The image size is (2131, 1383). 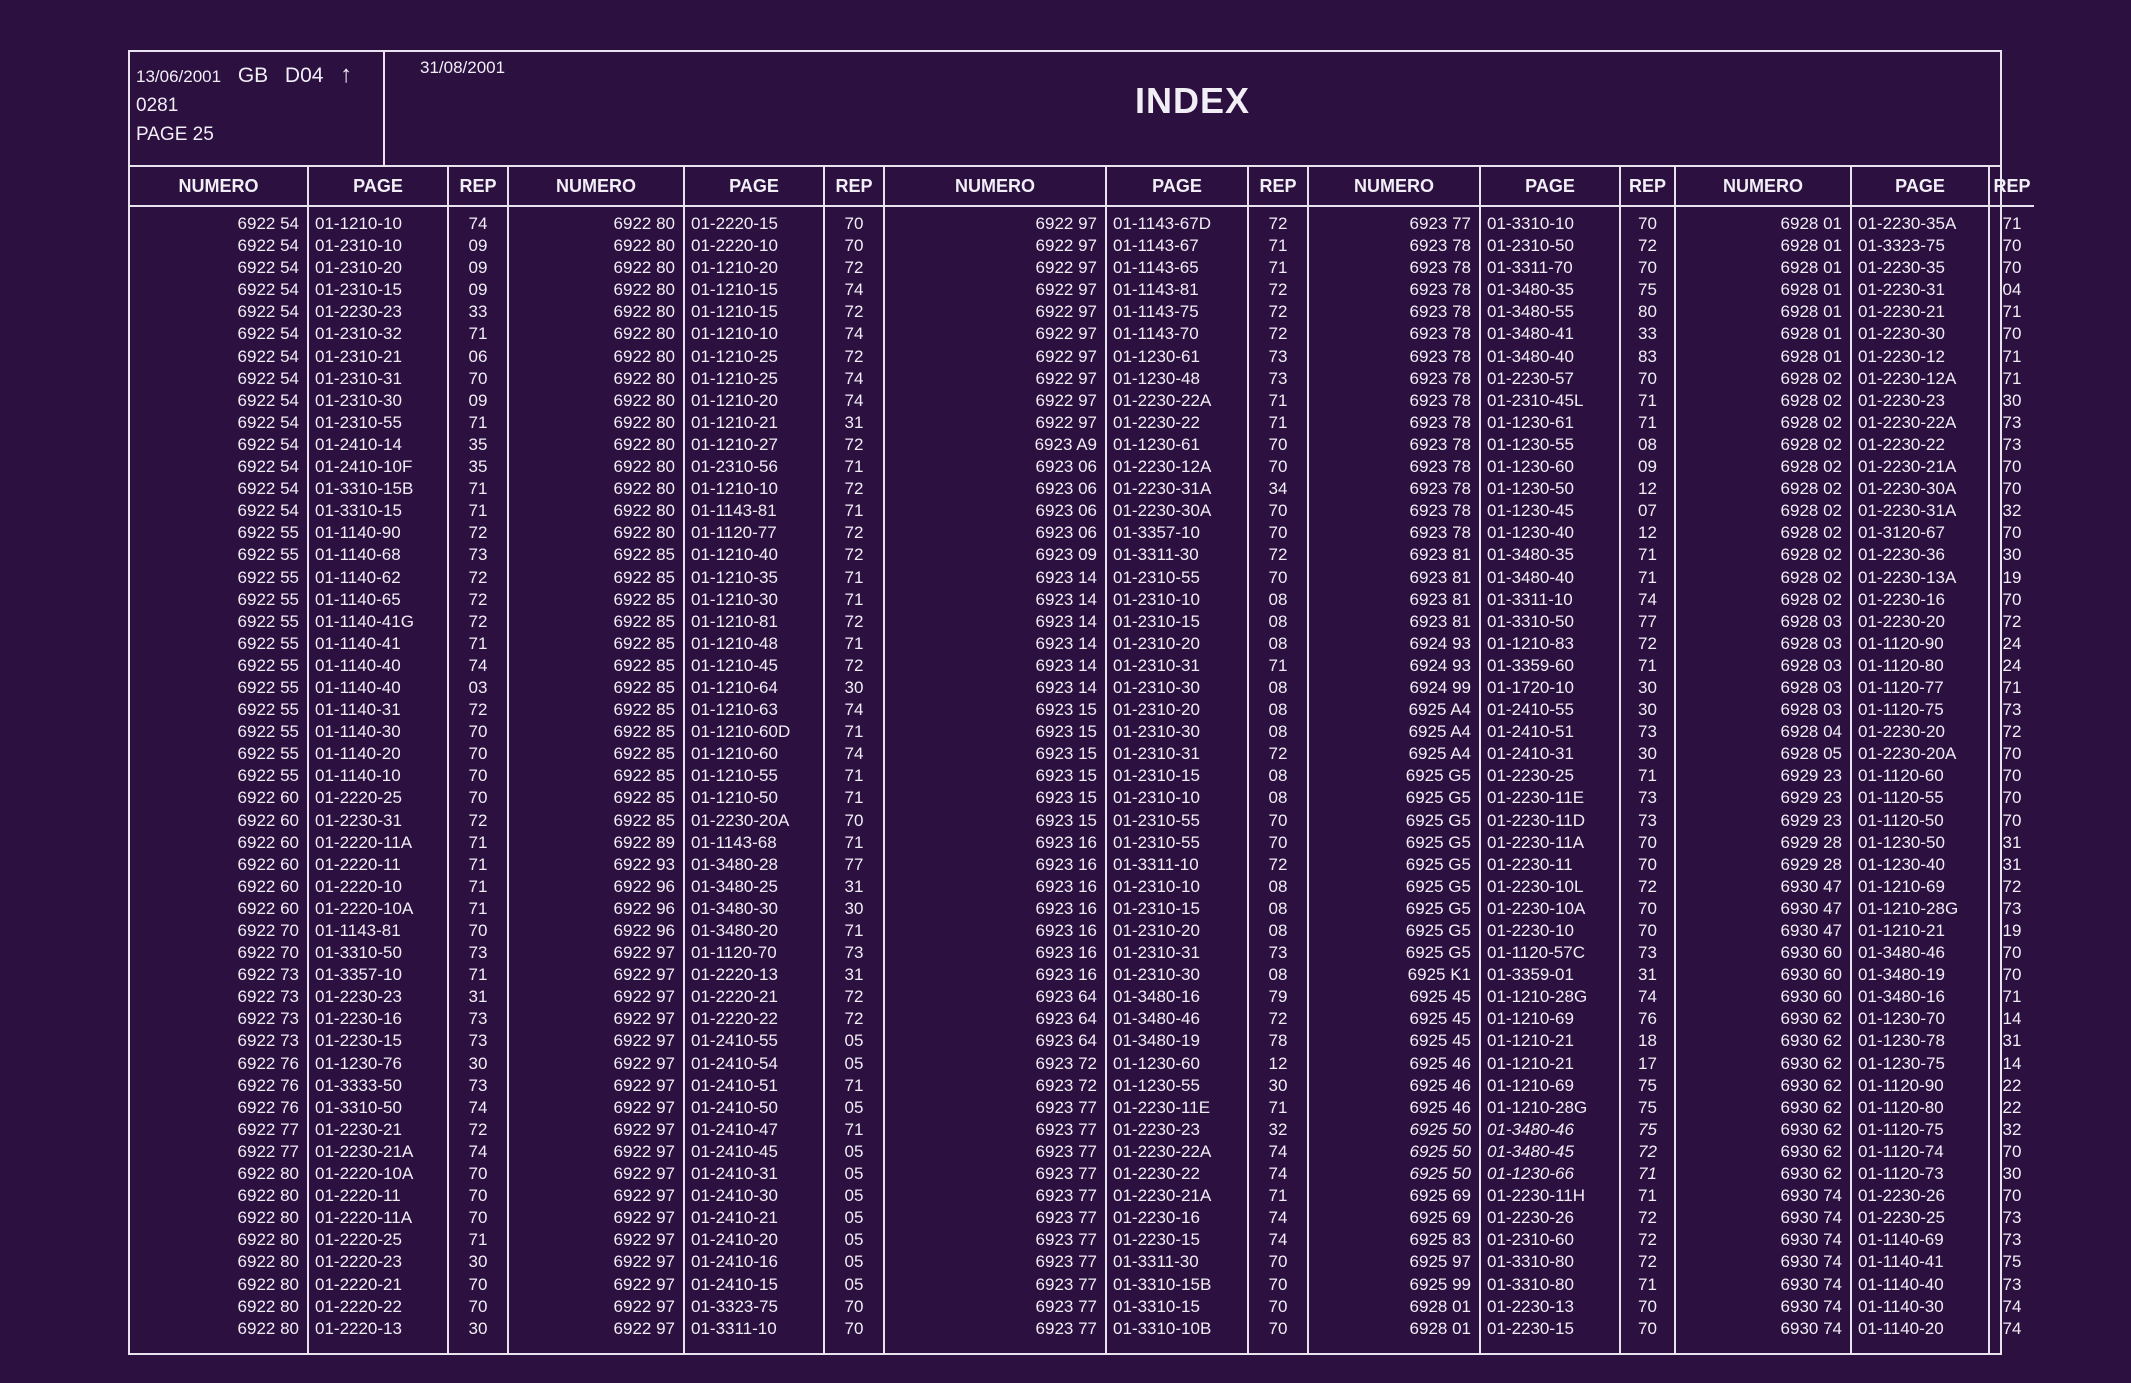 What do you see at coordinates (734, 246) in the screenshot?
I see `page-cell: 01-2220-10` at bounding box center [734, 246].